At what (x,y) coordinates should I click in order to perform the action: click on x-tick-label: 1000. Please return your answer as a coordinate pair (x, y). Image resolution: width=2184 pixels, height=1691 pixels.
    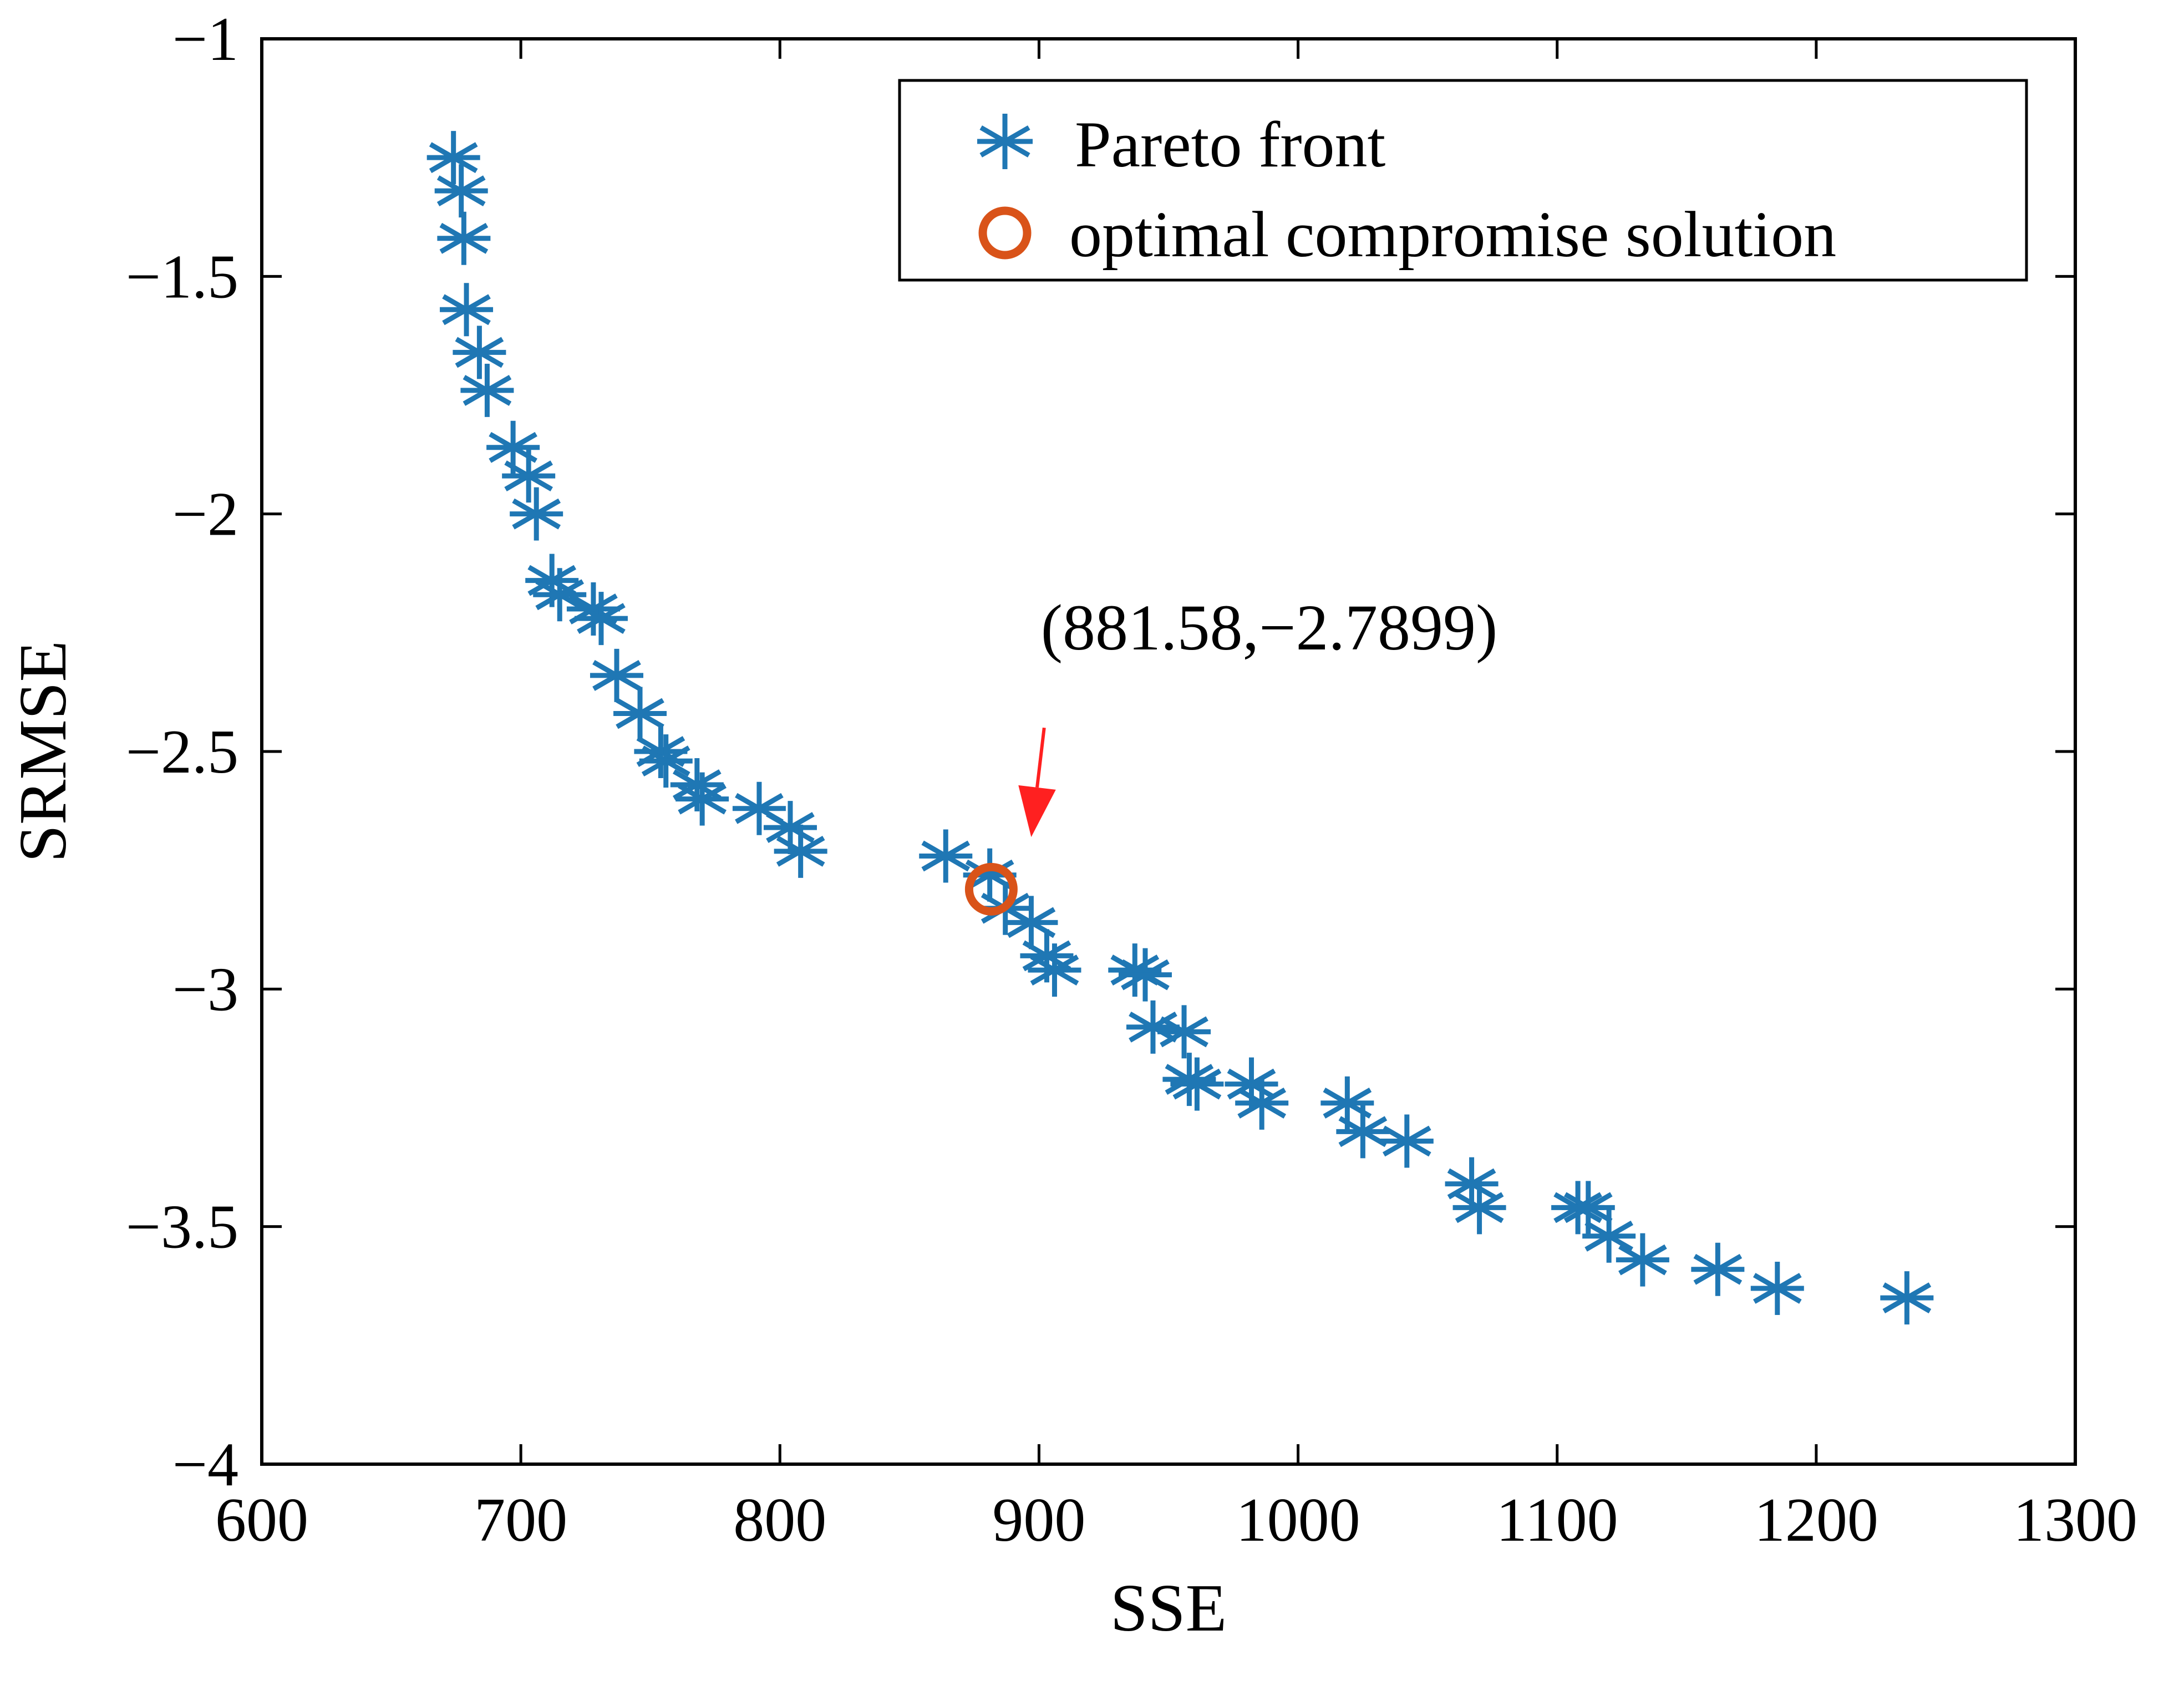
    Looking at the image, I should click on (1298, 1520).